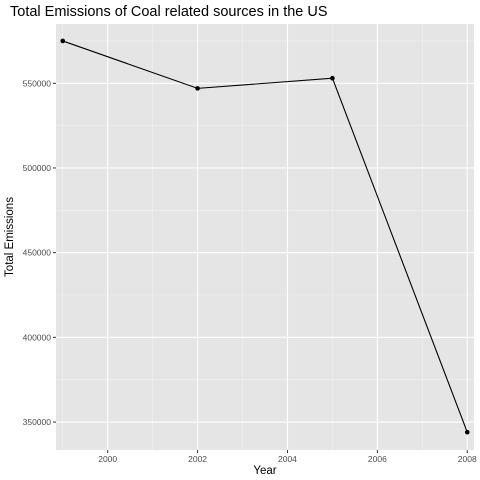 The image size is (480, 480). I want to click on y-axis-tick-labels: 350000 400000 450000 500000 550000, so click(37, 252).